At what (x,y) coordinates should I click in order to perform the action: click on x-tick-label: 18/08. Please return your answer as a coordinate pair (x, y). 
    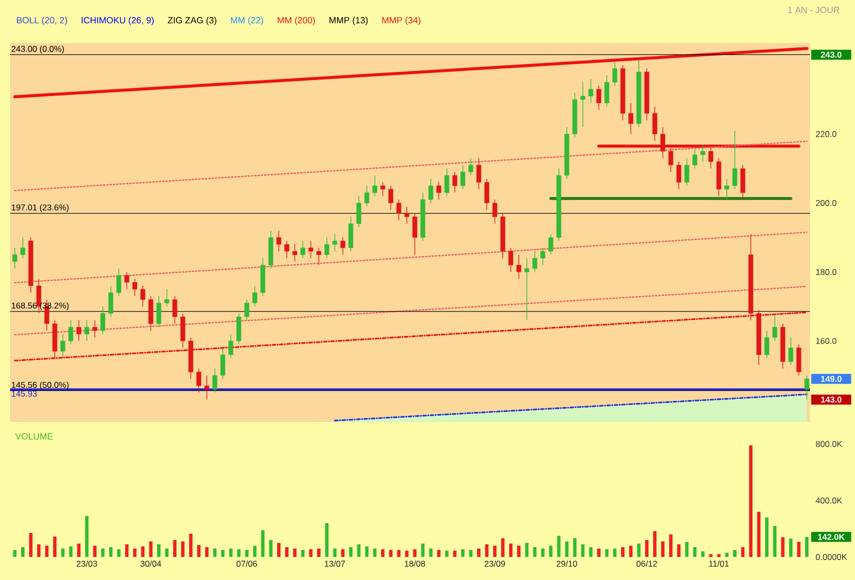
    Looking at the image, I should click on (415, 563).